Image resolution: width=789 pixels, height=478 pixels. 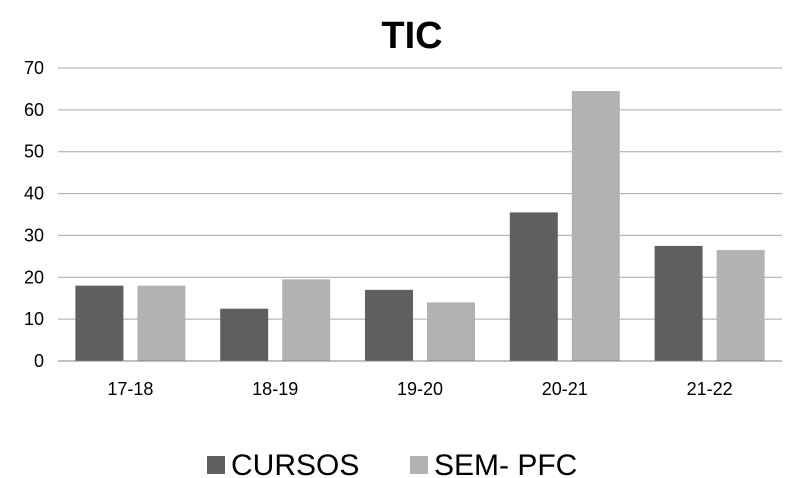 I want to click on y-tick-label: 50, so click(x=34, y=152).